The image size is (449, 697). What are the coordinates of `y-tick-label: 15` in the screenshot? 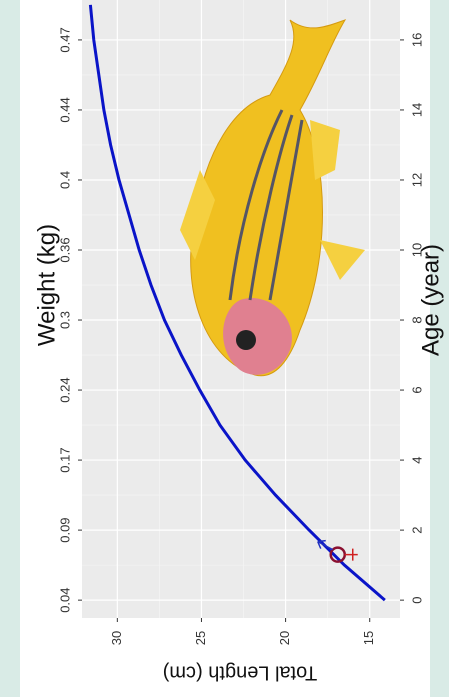 It's located at (368, 638).